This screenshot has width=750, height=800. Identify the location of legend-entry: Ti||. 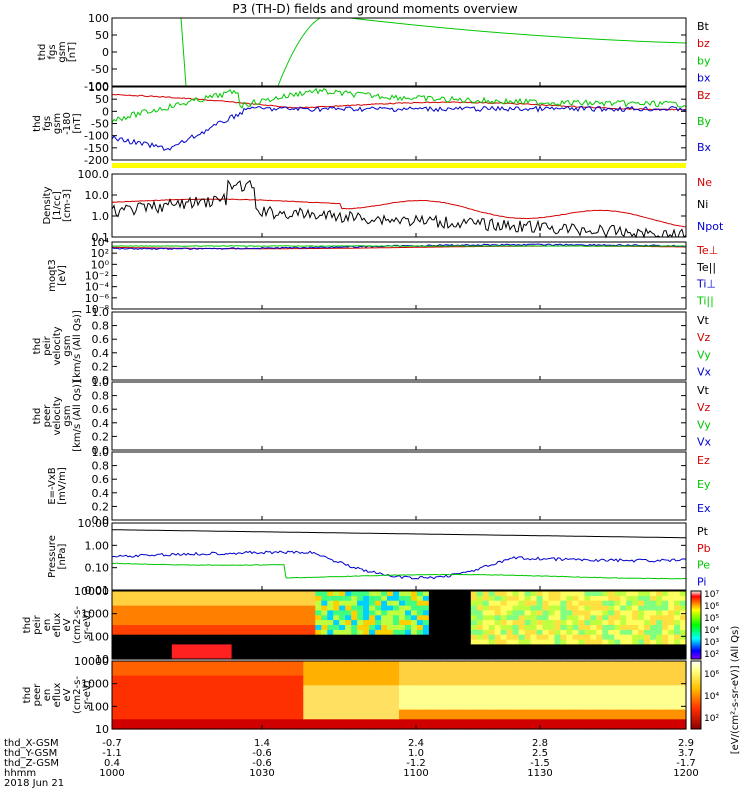
(705, 301).